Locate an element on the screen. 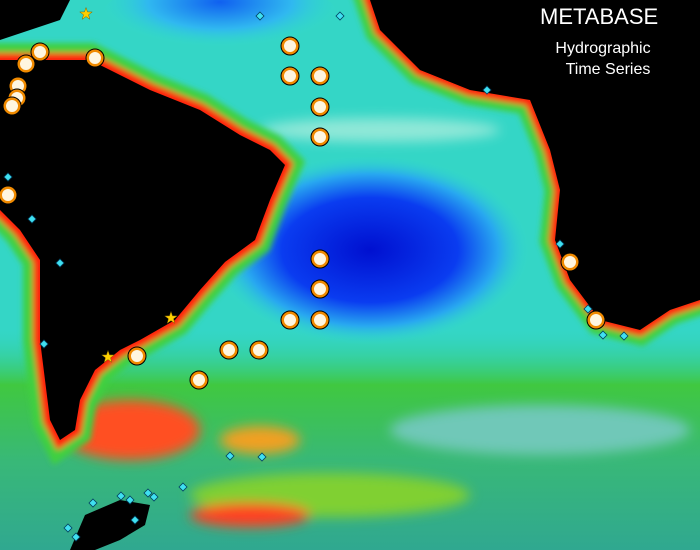 The image size is (700, 550). title: METABASE is located at coordinates (599, 16).